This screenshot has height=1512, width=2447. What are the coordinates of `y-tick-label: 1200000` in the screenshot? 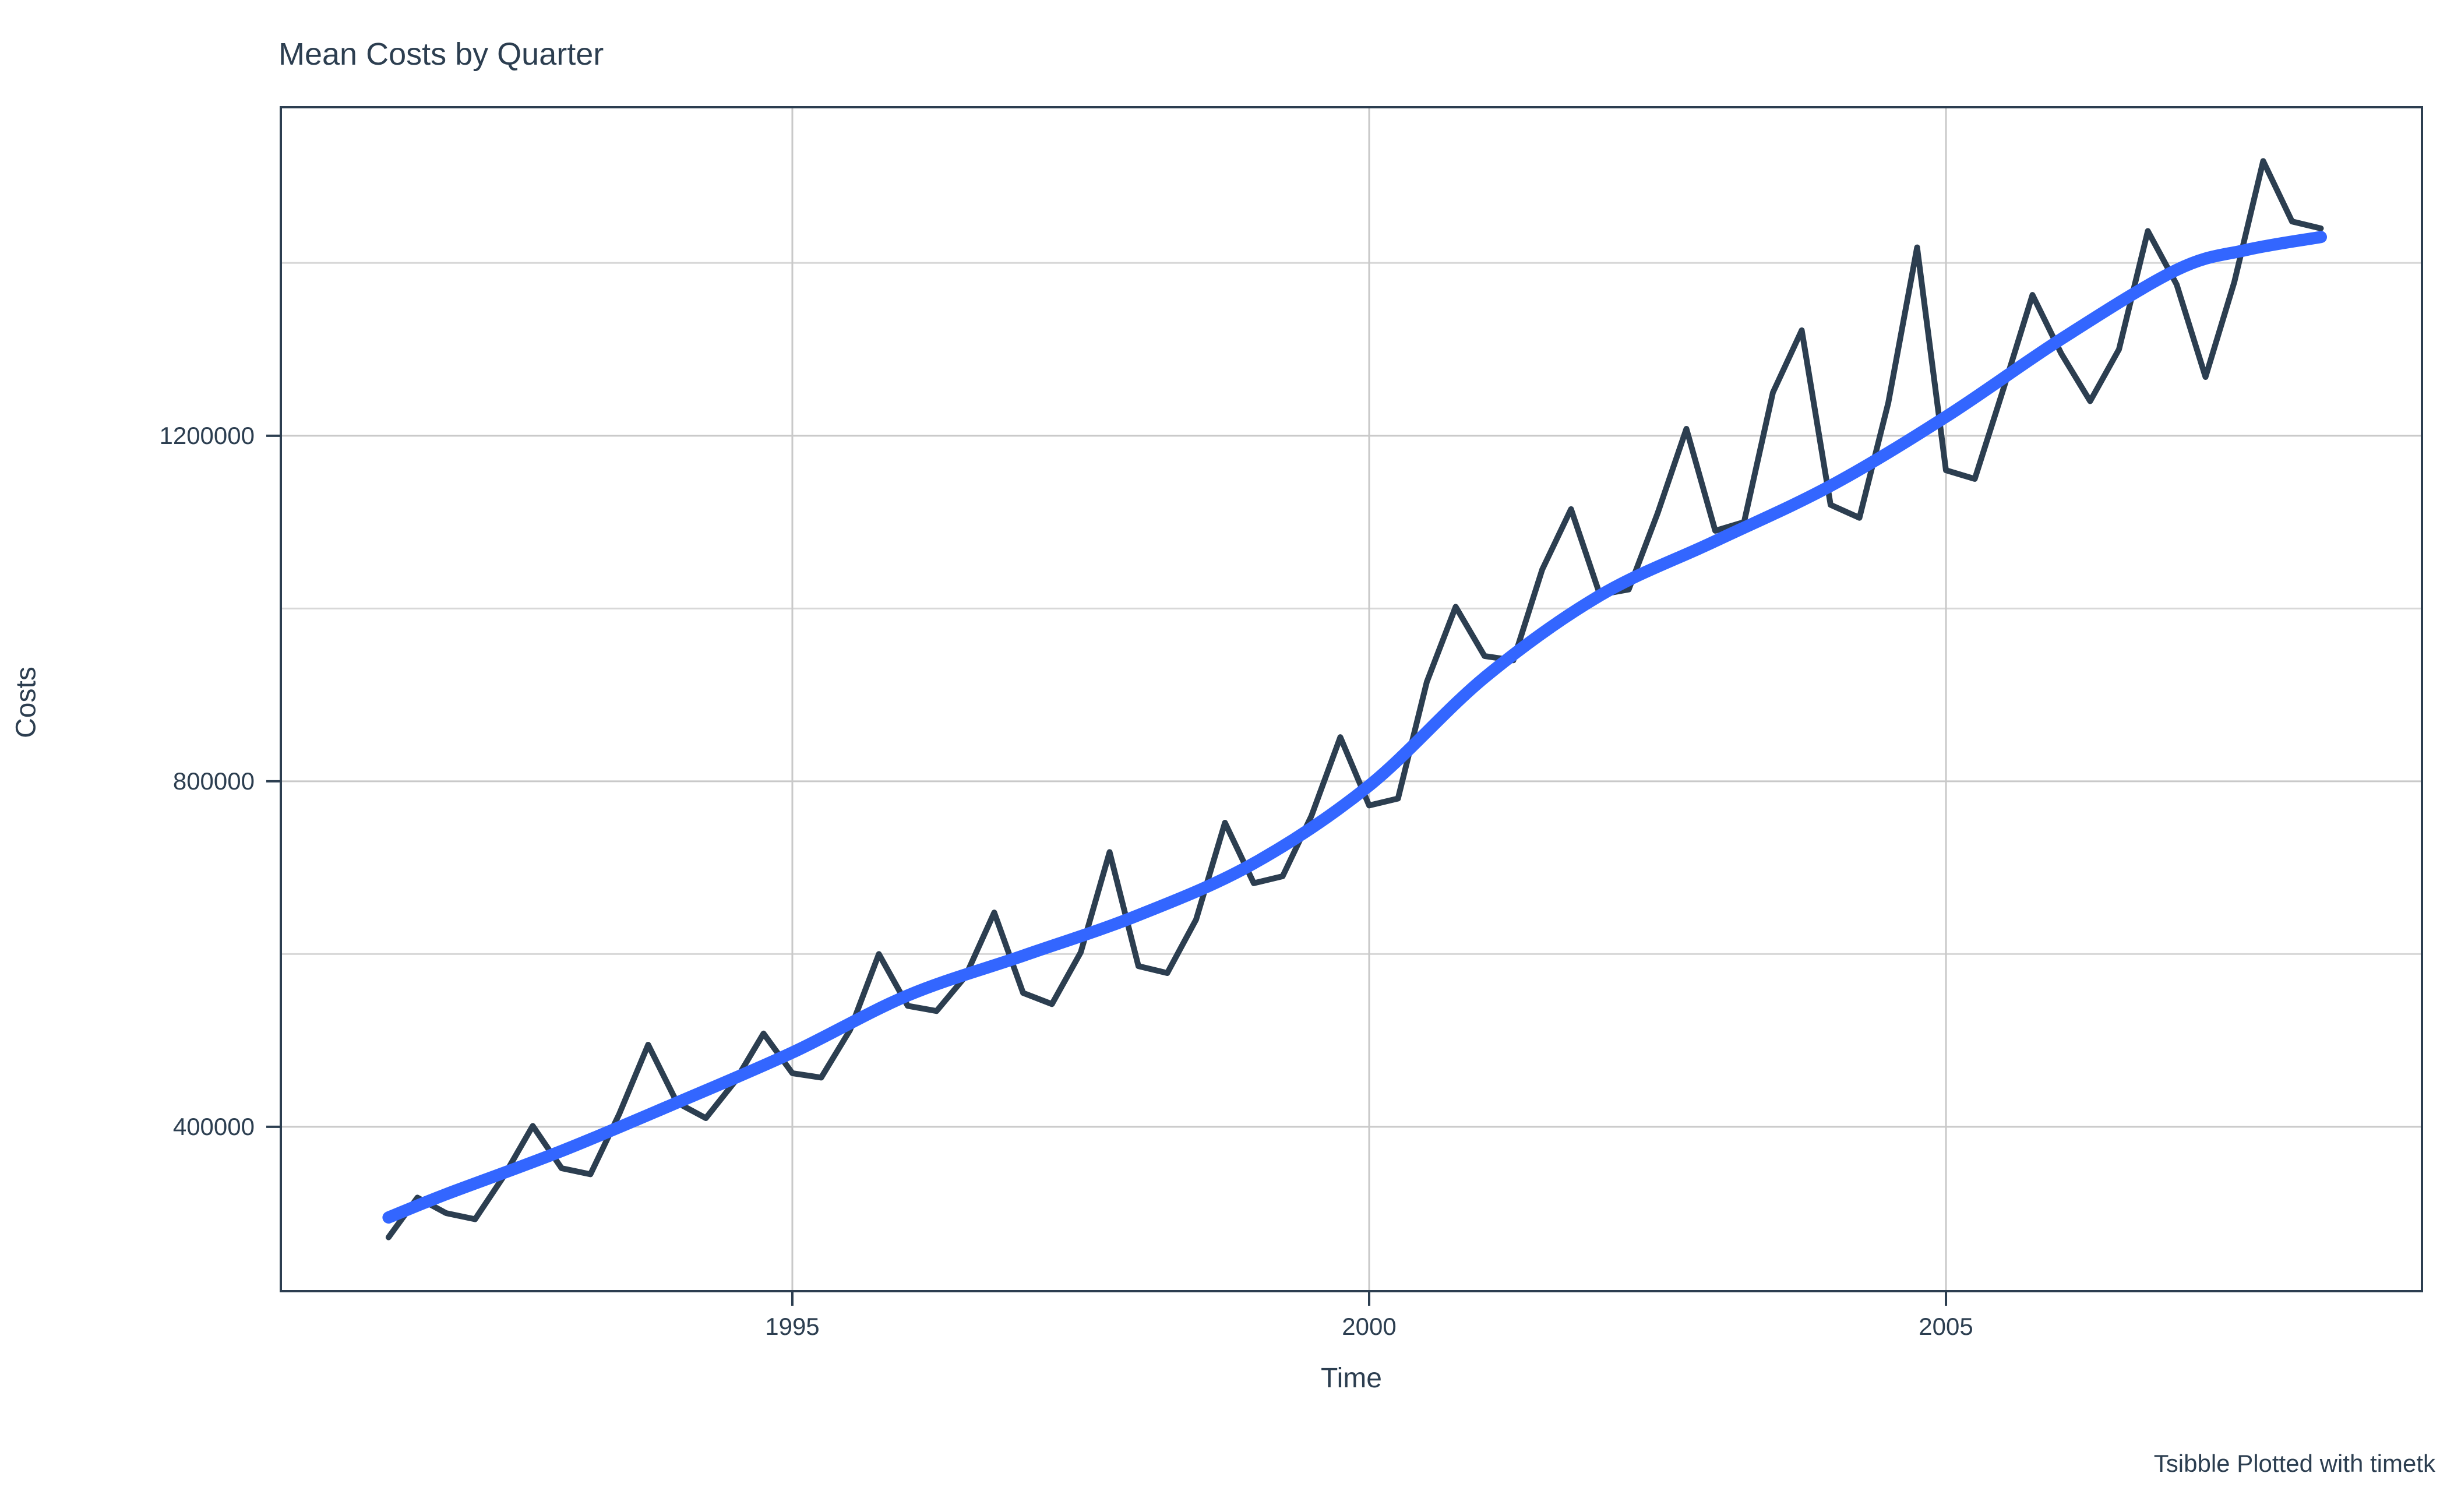 It's located at (207, 435).